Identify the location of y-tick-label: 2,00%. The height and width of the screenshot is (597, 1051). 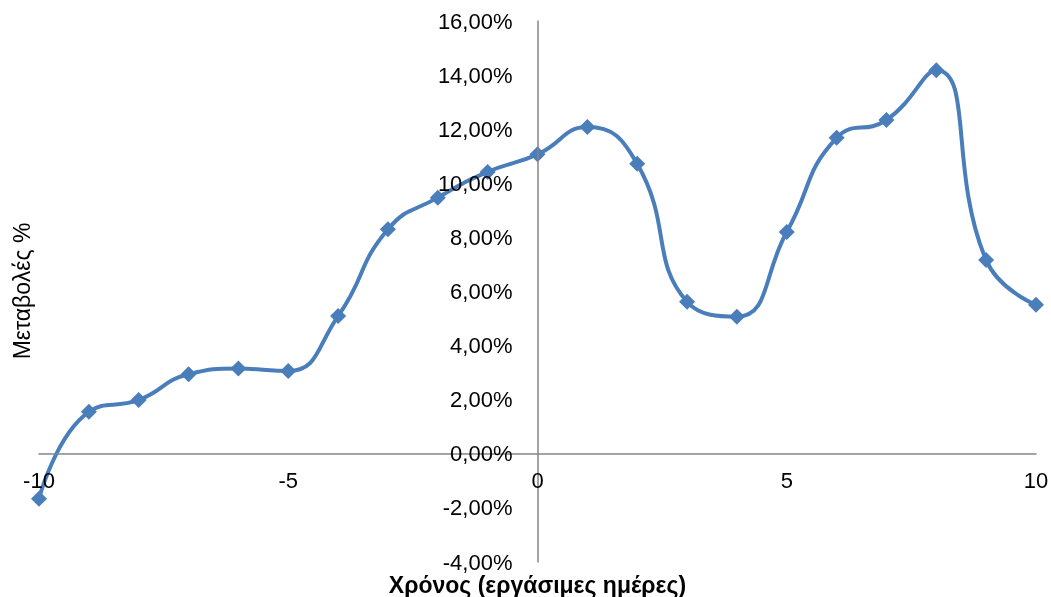
(481, 400).